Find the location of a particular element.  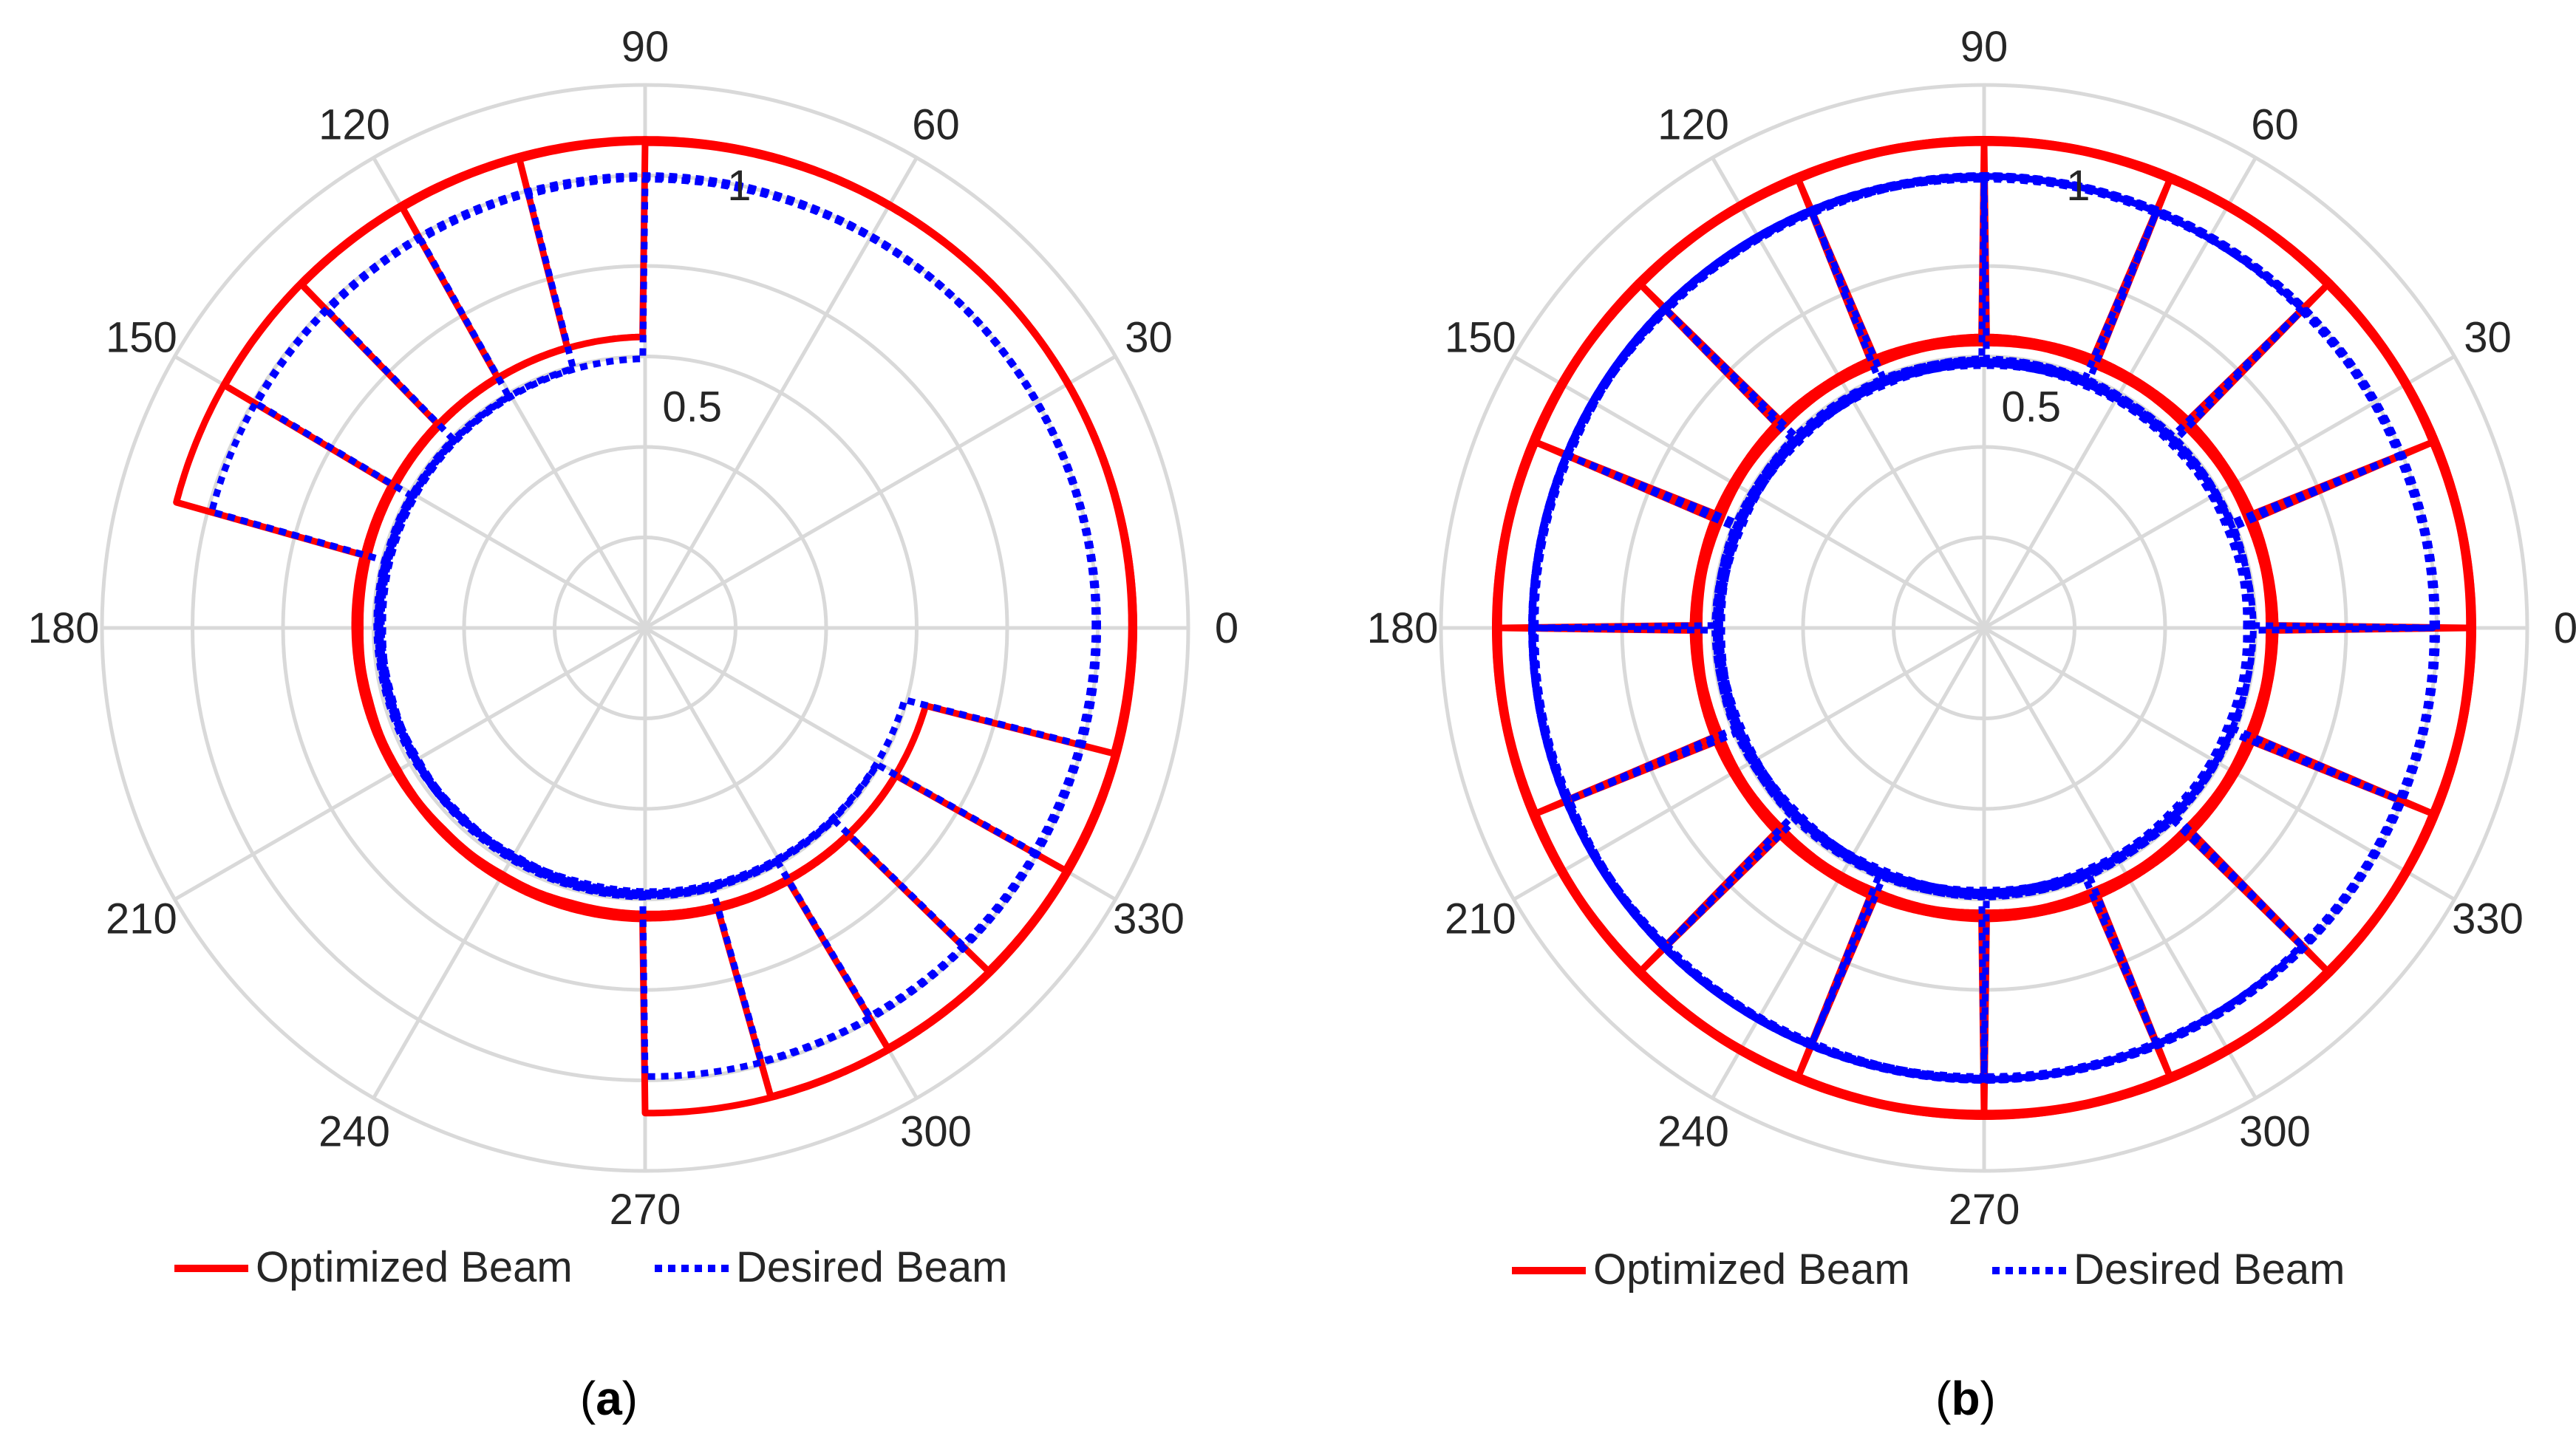

caption-b-letter: b is located at coordinates (1965, 1398).